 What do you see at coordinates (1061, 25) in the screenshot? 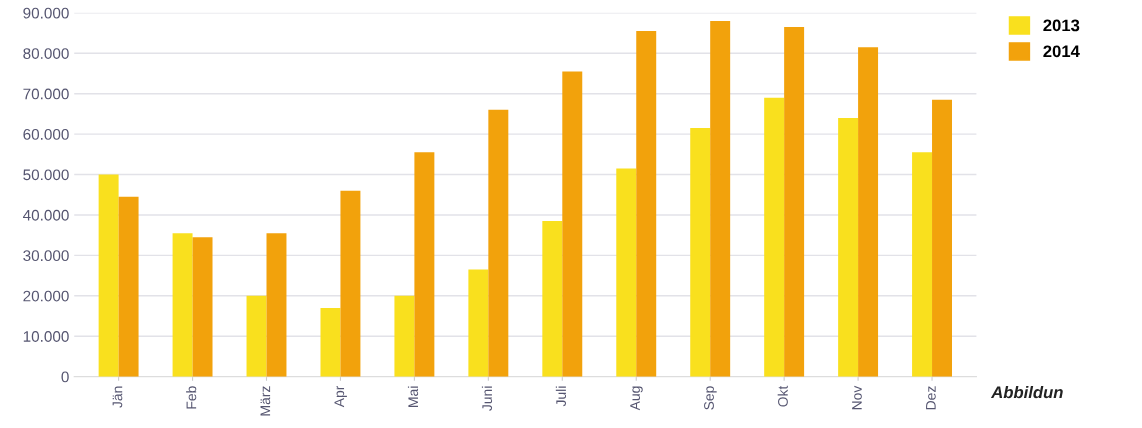
I see `legend-label: 2013` at bounding box center [1061, 25].